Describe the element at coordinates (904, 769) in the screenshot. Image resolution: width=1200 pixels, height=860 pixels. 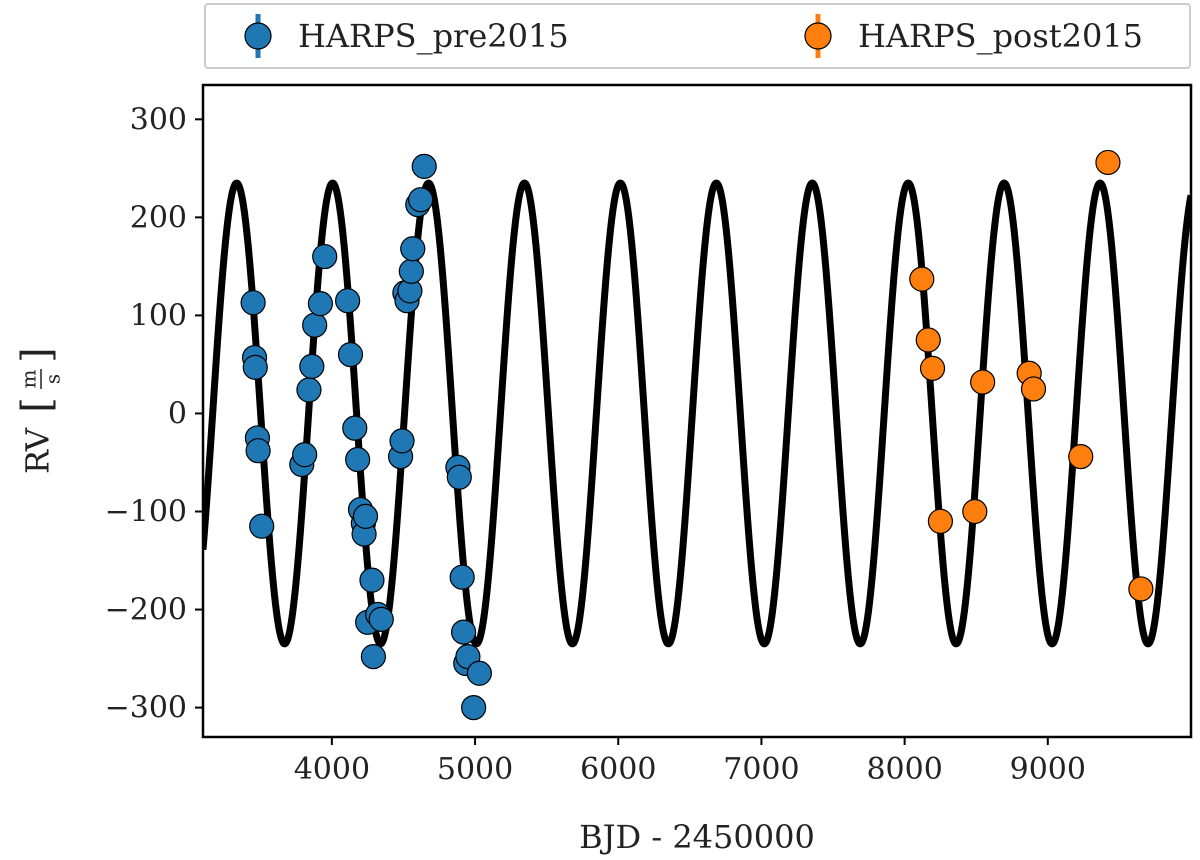
I see `x-tick-label-8000: 8000` at that location.